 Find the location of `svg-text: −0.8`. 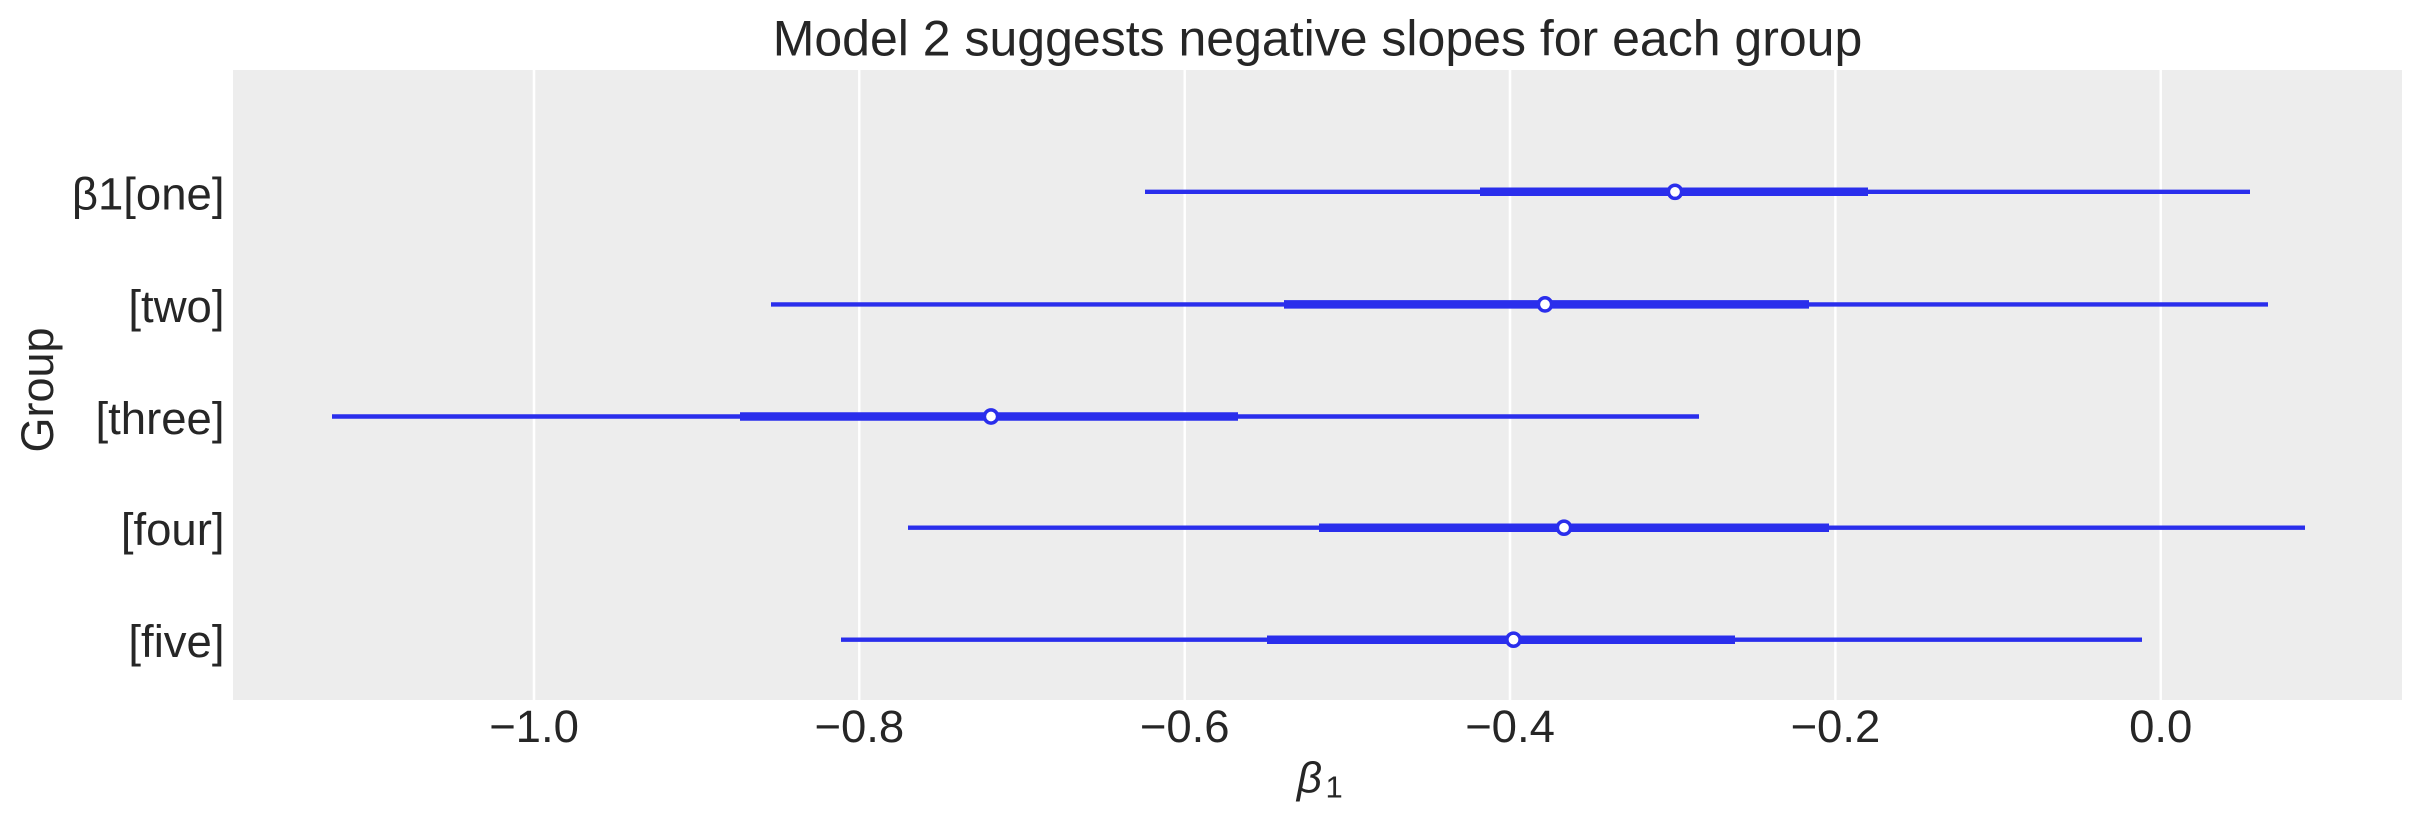

svg-text: −0.8 is located at coordinates (859, 726).